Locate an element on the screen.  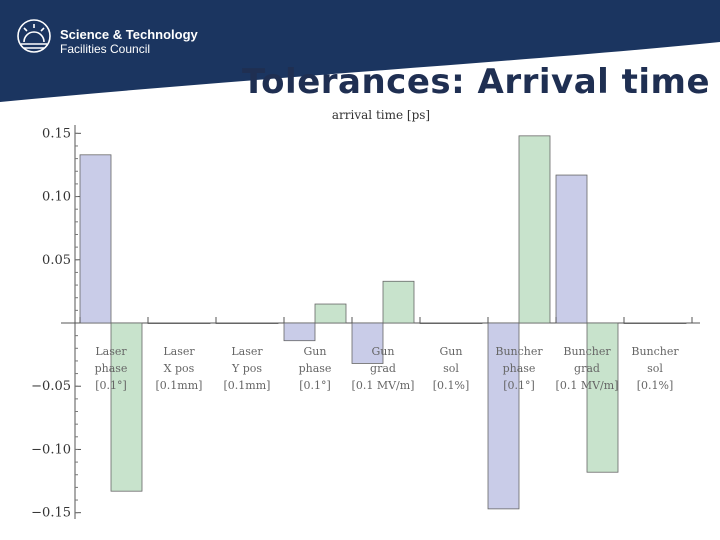
y-tick-label: −0.05 is located at coordinates (51, 386).